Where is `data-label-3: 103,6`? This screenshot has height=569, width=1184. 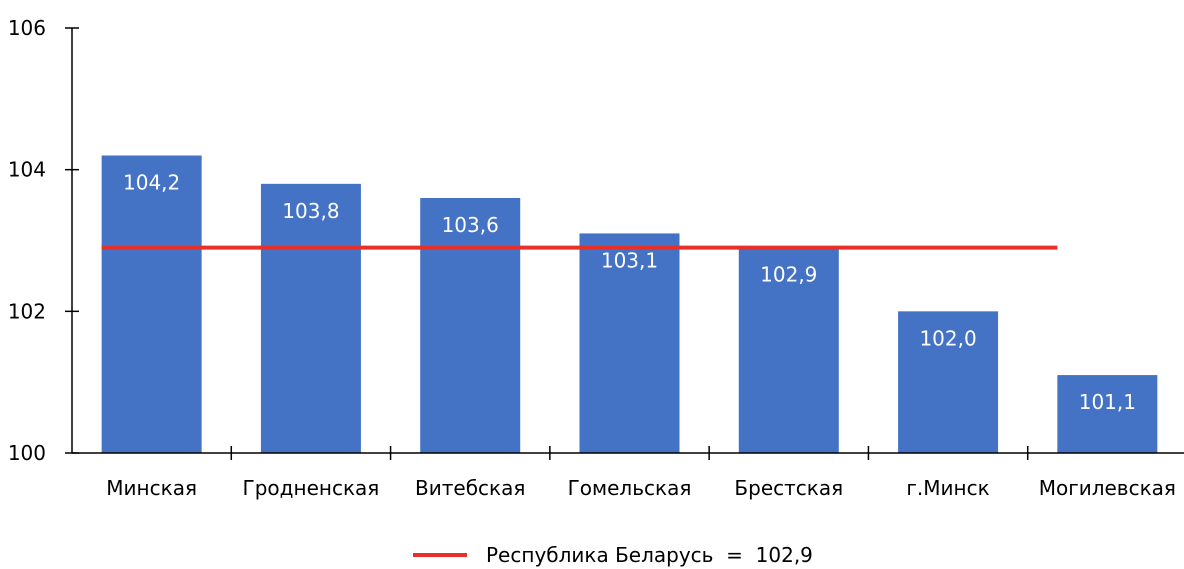
data-label-3: 103,6 is located at coordinates (470, 225).